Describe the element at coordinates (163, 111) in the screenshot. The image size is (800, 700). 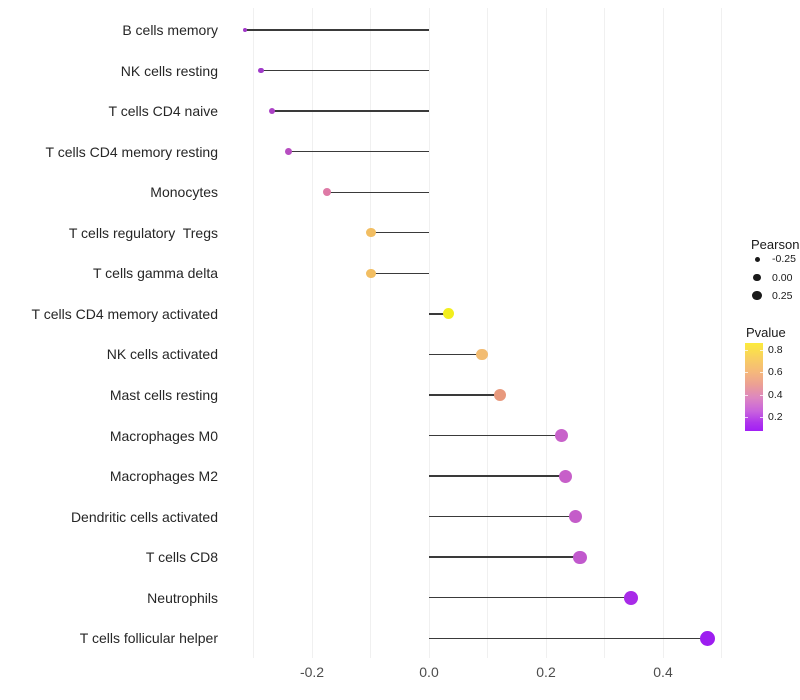
I see `category-label: T cells CD4 naive` at that location.